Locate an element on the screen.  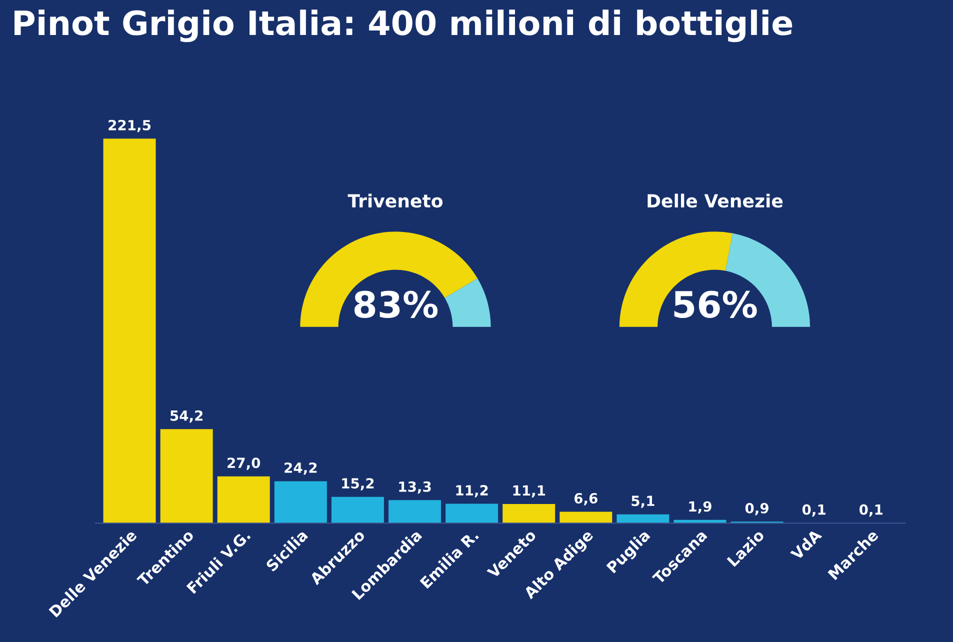
data-label: 24,2 is located at coordinates (300, 468).